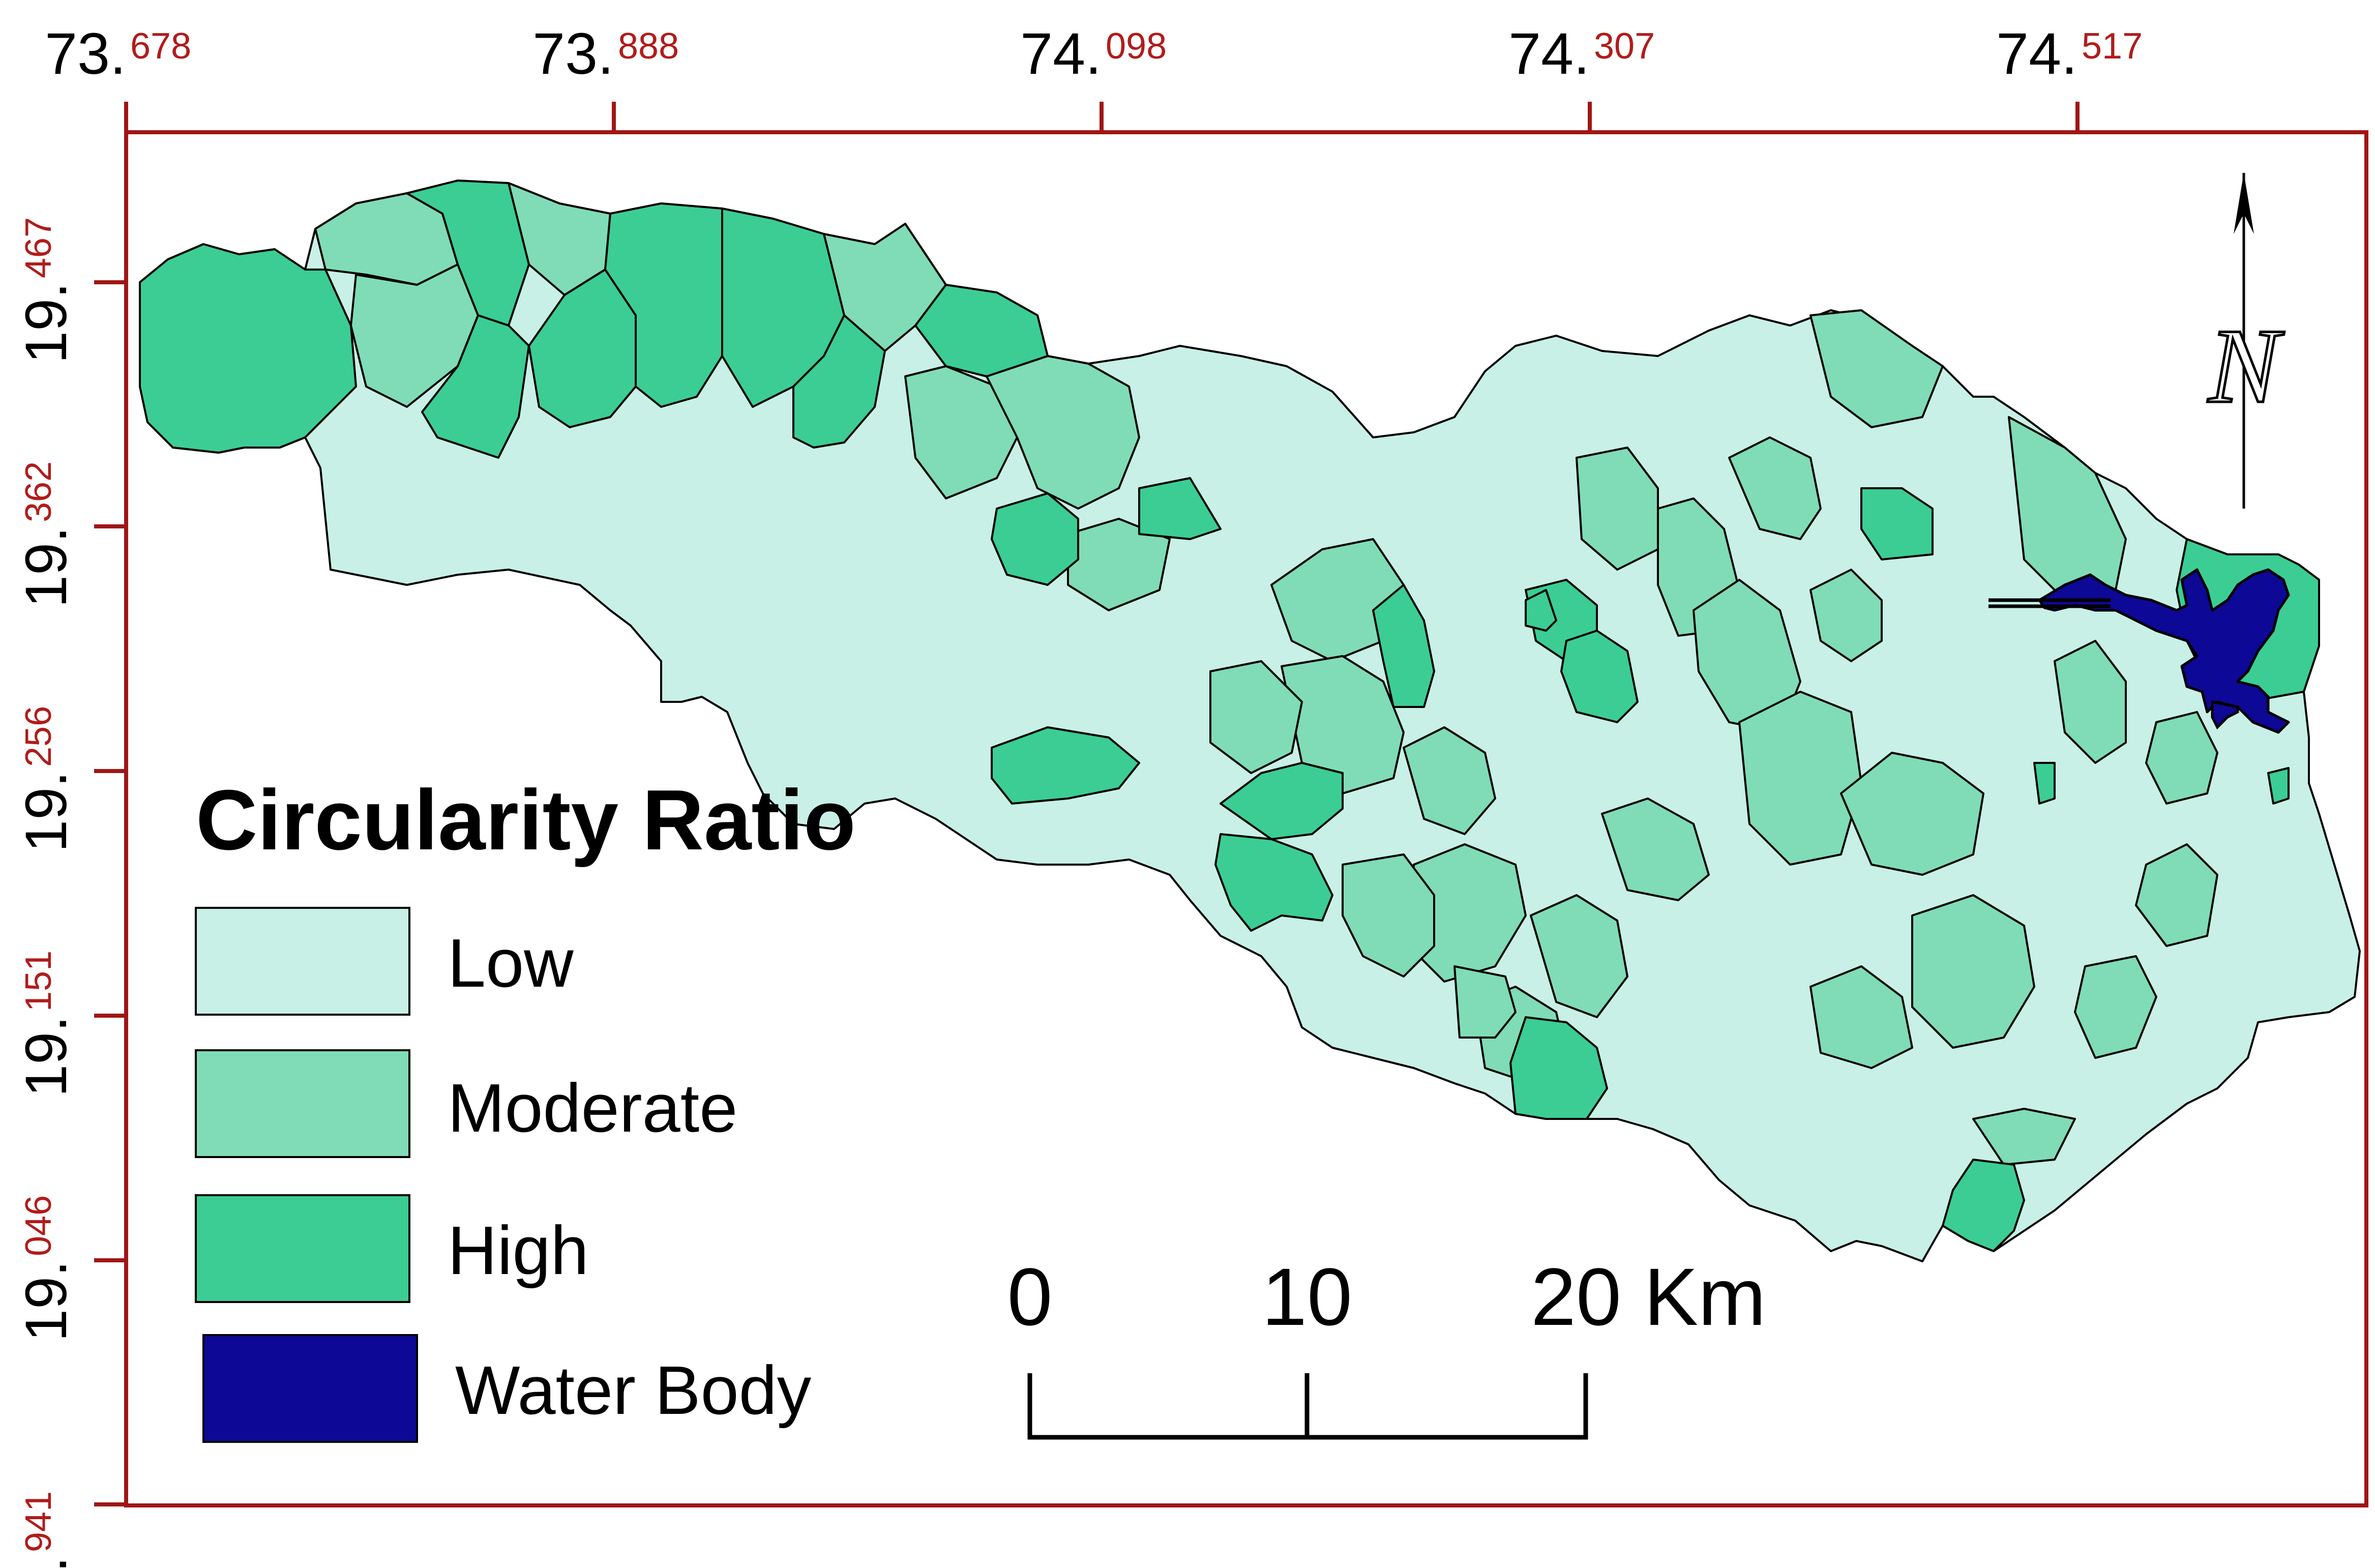 The width and height of the screenshot is (2375, 1568). I want to click on left-tick-fraction: 941, so click(38, 1521).